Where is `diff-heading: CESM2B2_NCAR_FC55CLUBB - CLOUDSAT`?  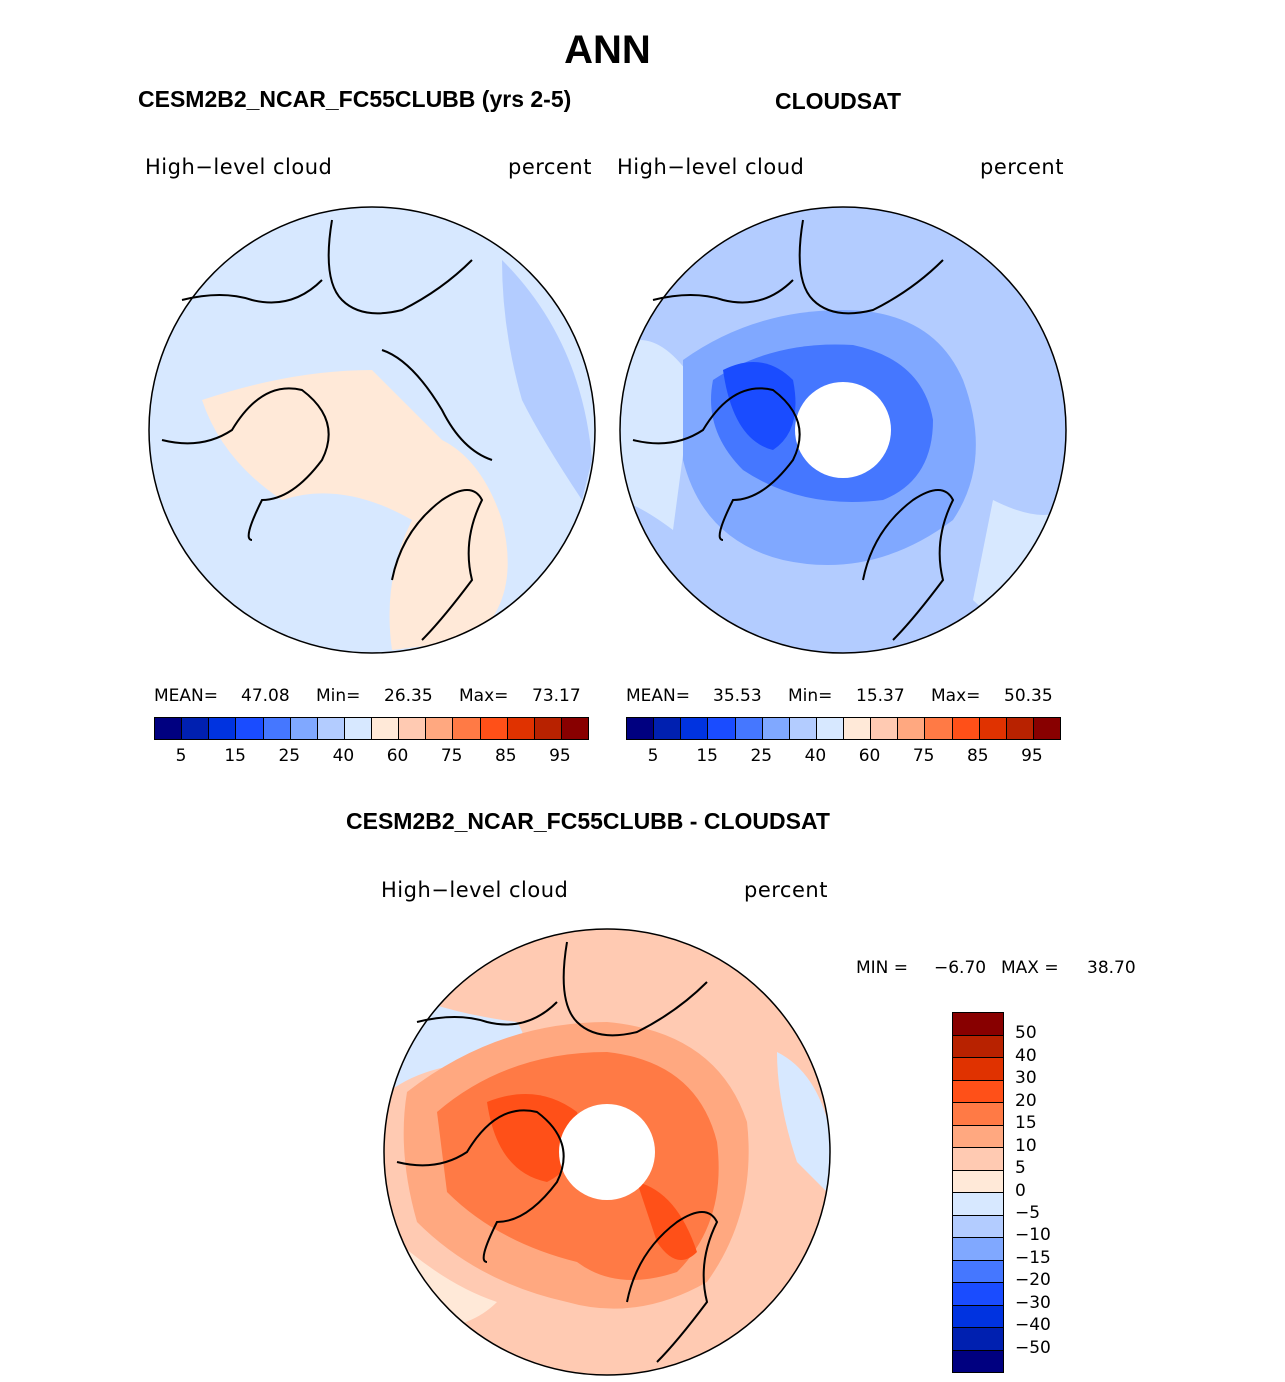 diff-heading: CESM2B2_NCAR_FC55CLUBB - CLOUDSAT is located at coordinates (588, 821).